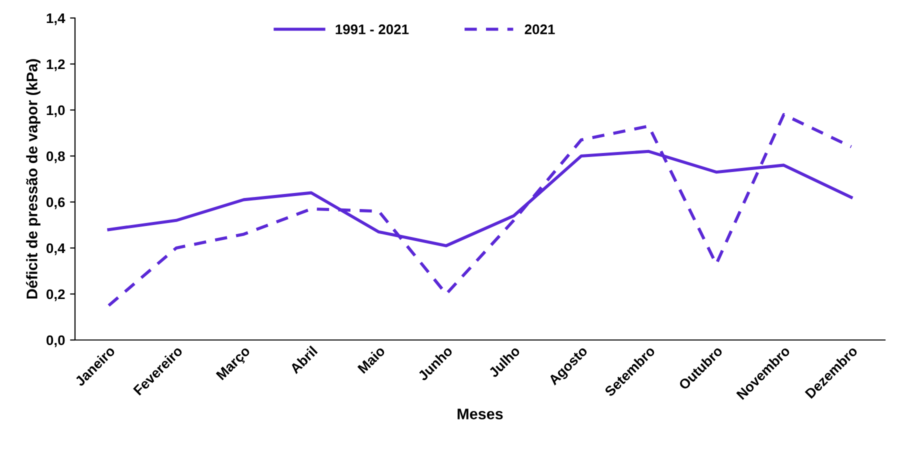  What do you see at coordinates (55, 203) in the screenshot?
I see `y-tick-label: 0,6` at bounding box center [55, 203].